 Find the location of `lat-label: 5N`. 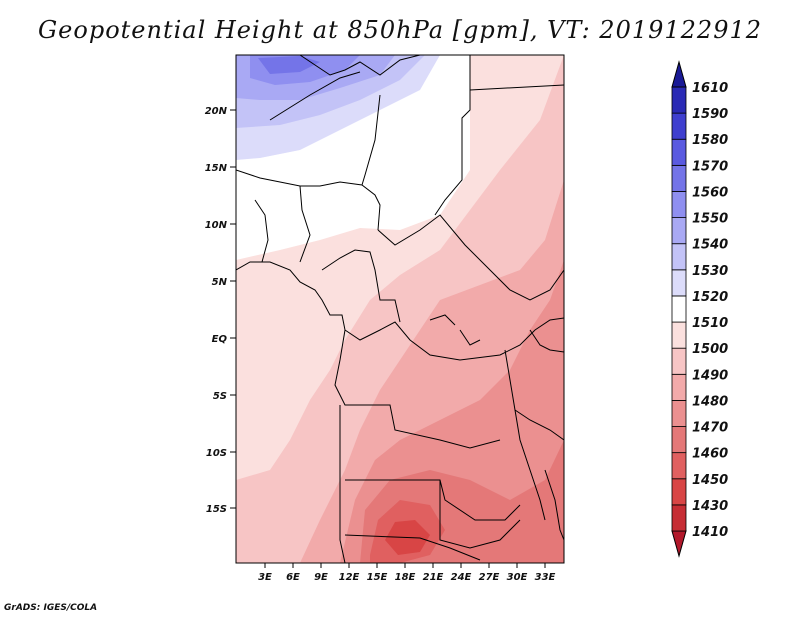

lat-label: 5N is located at coordinates (220, 282).